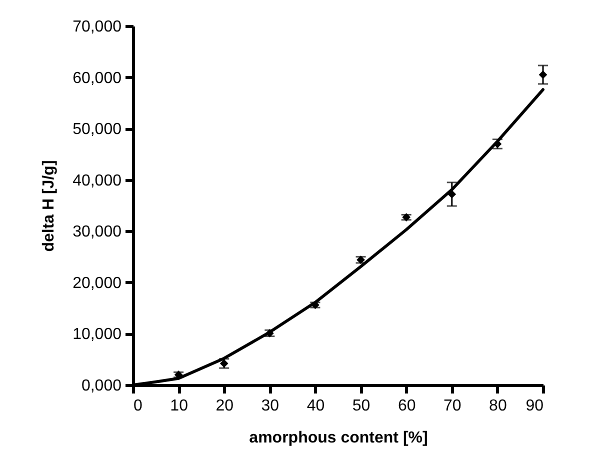 The width and height of the screenshot is (599, 459). What do you see at coordinates (101, 386) in the screenshot?
I see `y-tick-label: 0,000` at bounding box center [101, 386].